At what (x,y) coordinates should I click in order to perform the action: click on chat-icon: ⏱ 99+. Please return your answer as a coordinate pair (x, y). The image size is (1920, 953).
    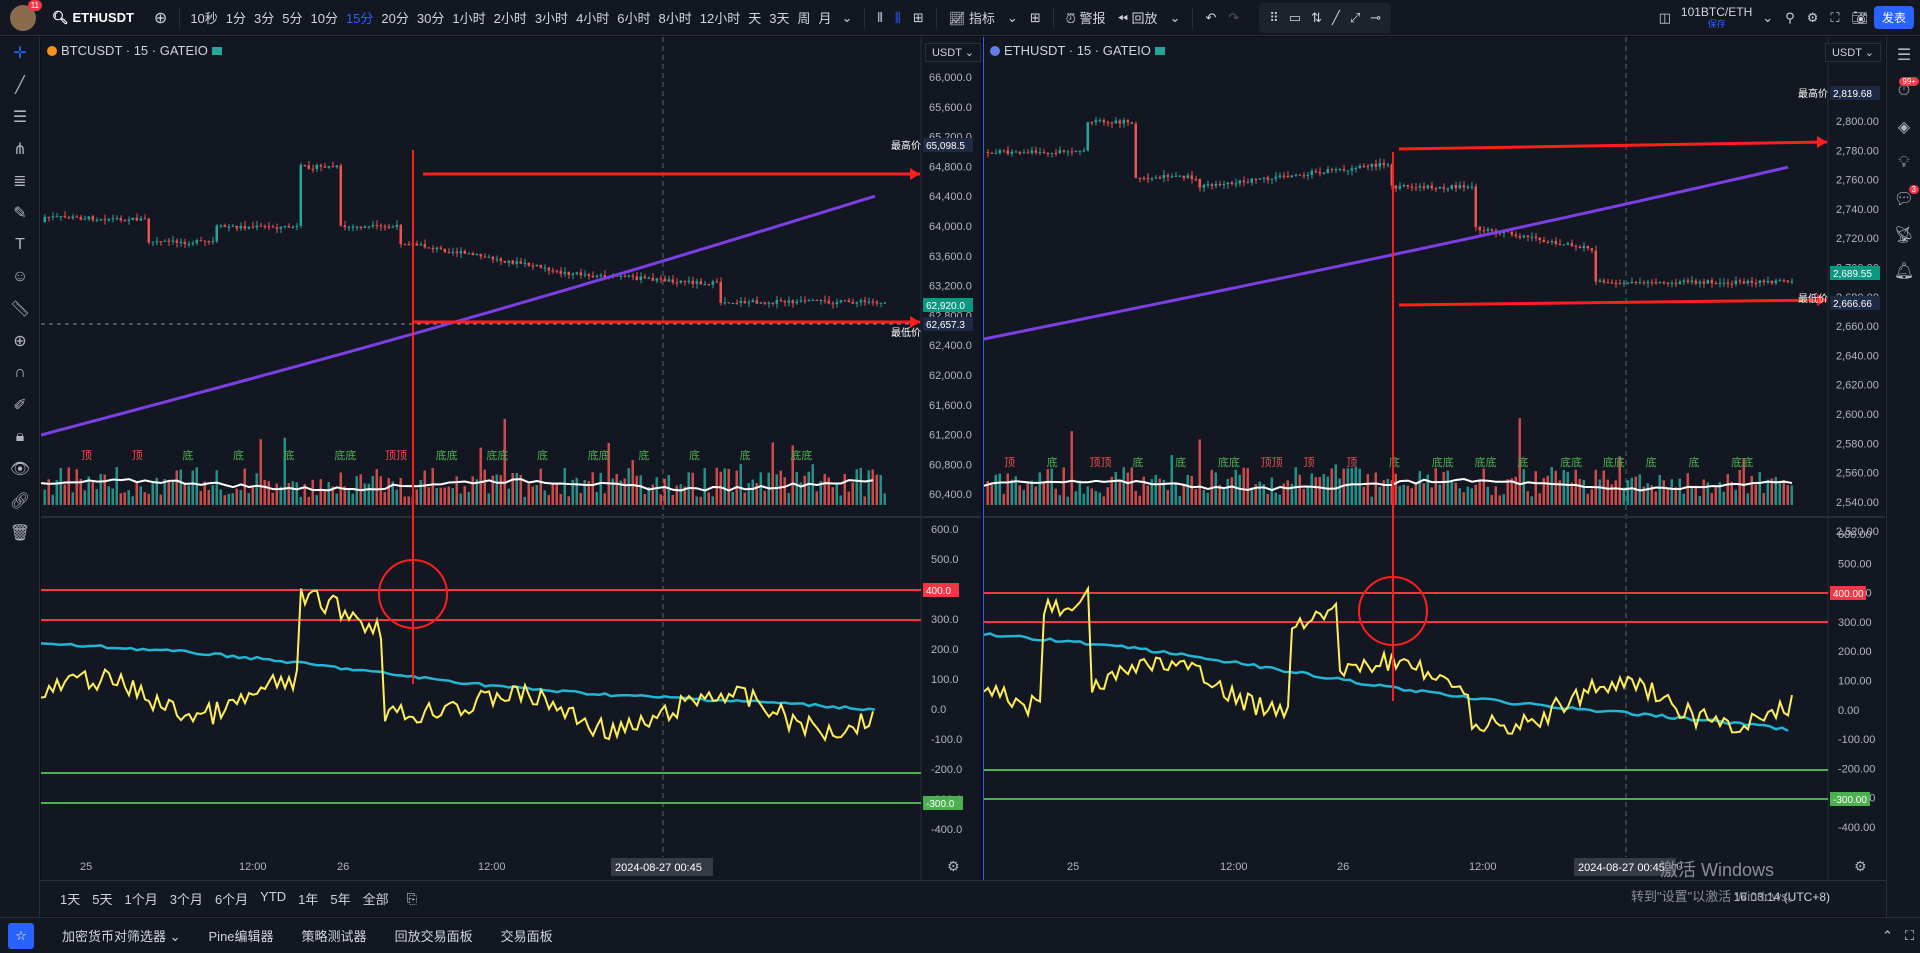
    Looking at the image, I should click on (1903, 91).